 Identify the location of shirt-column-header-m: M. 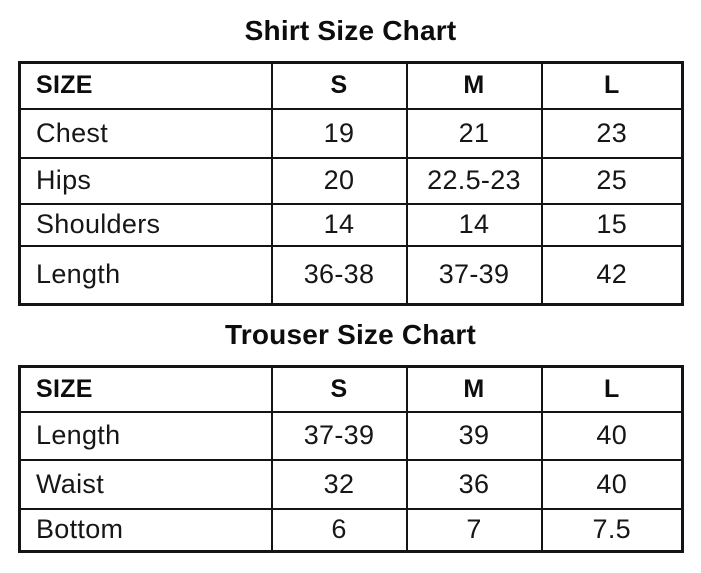
(474, 85).